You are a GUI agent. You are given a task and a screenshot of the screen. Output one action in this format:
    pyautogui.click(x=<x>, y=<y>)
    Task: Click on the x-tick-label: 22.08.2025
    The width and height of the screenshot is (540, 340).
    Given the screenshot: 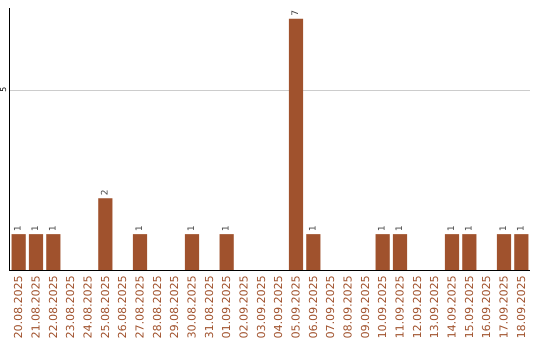 What is the action you would take?
    pyautogui.click(x=53, y=306)
    